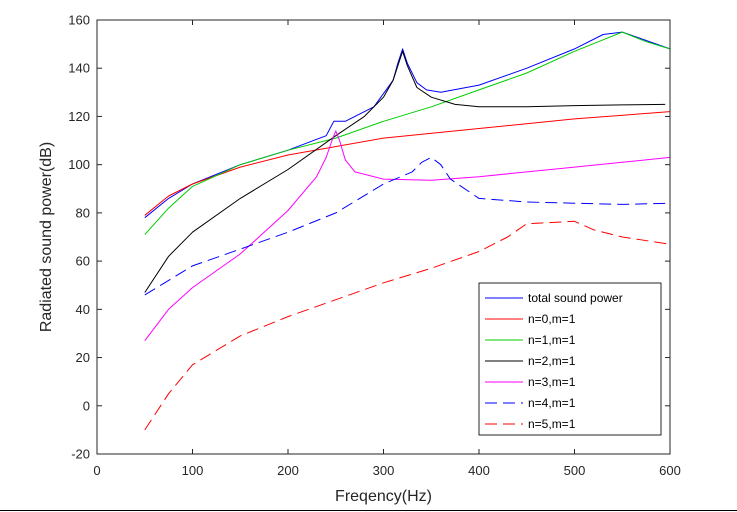  What do you see at coordinates (575, 298) in the screenshot?
I see `legend-label-0: total sound power` at bounding box center [575, 298].